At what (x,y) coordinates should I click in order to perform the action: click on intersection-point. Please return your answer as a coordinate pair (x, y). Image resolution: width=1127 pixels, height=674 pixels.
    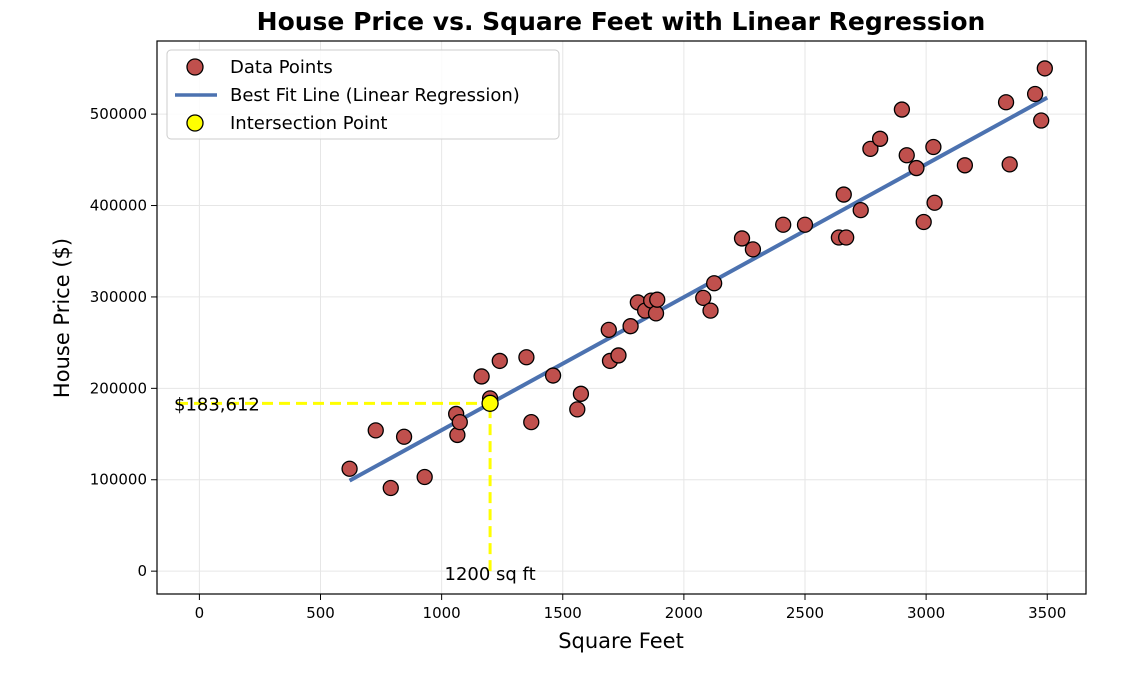
    Looking at the image, I should click on (490, 403).